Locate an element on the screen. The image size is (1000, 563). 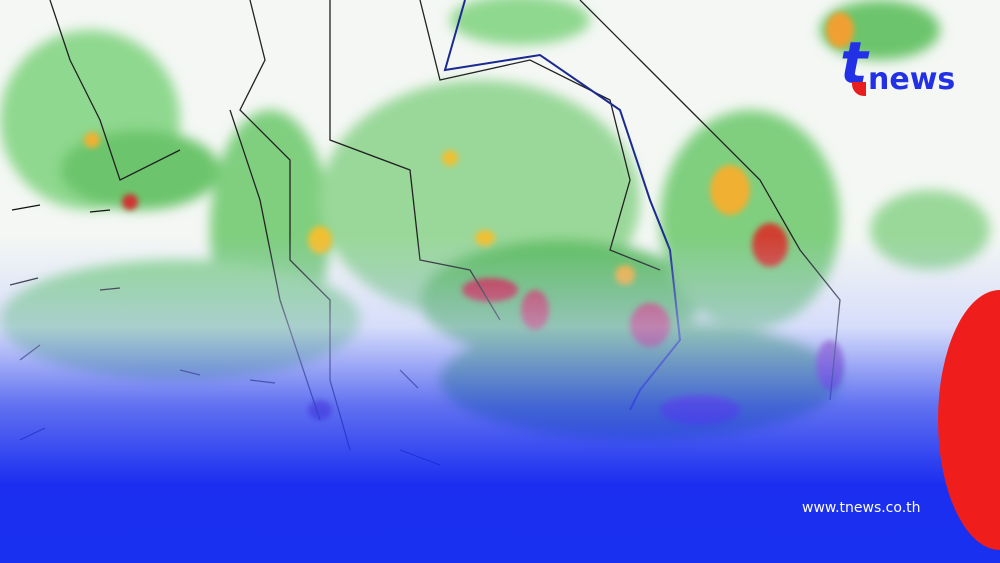
logo-red-accent is located at coordinates (859, 89).